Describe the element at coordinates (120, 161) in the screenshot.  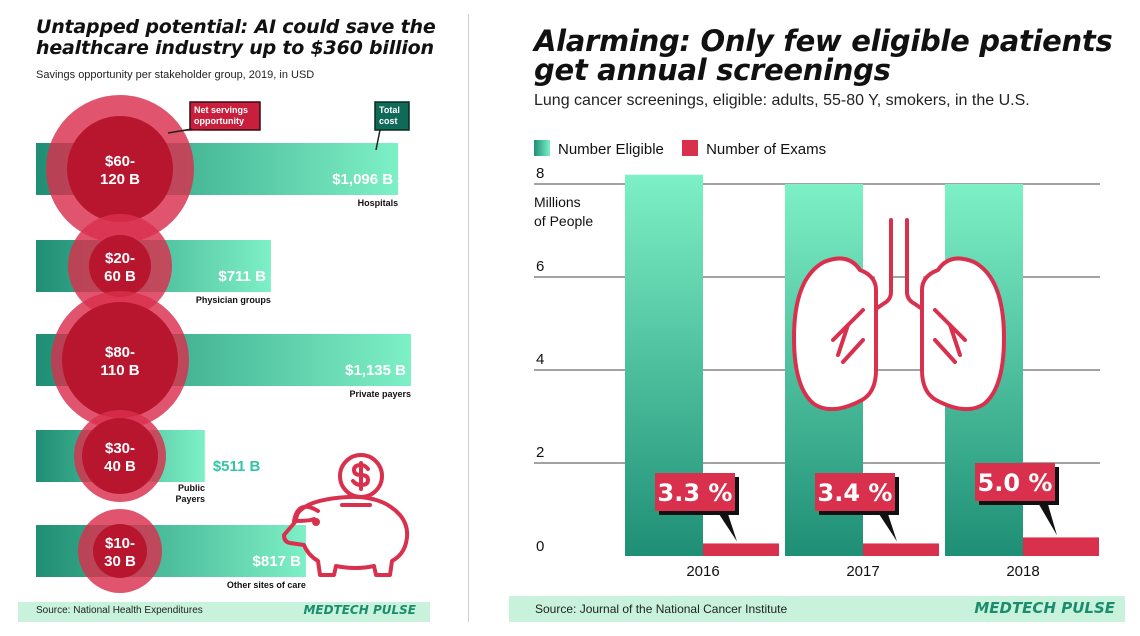
I see `net-label-hospitals-1: $60-` at that location.